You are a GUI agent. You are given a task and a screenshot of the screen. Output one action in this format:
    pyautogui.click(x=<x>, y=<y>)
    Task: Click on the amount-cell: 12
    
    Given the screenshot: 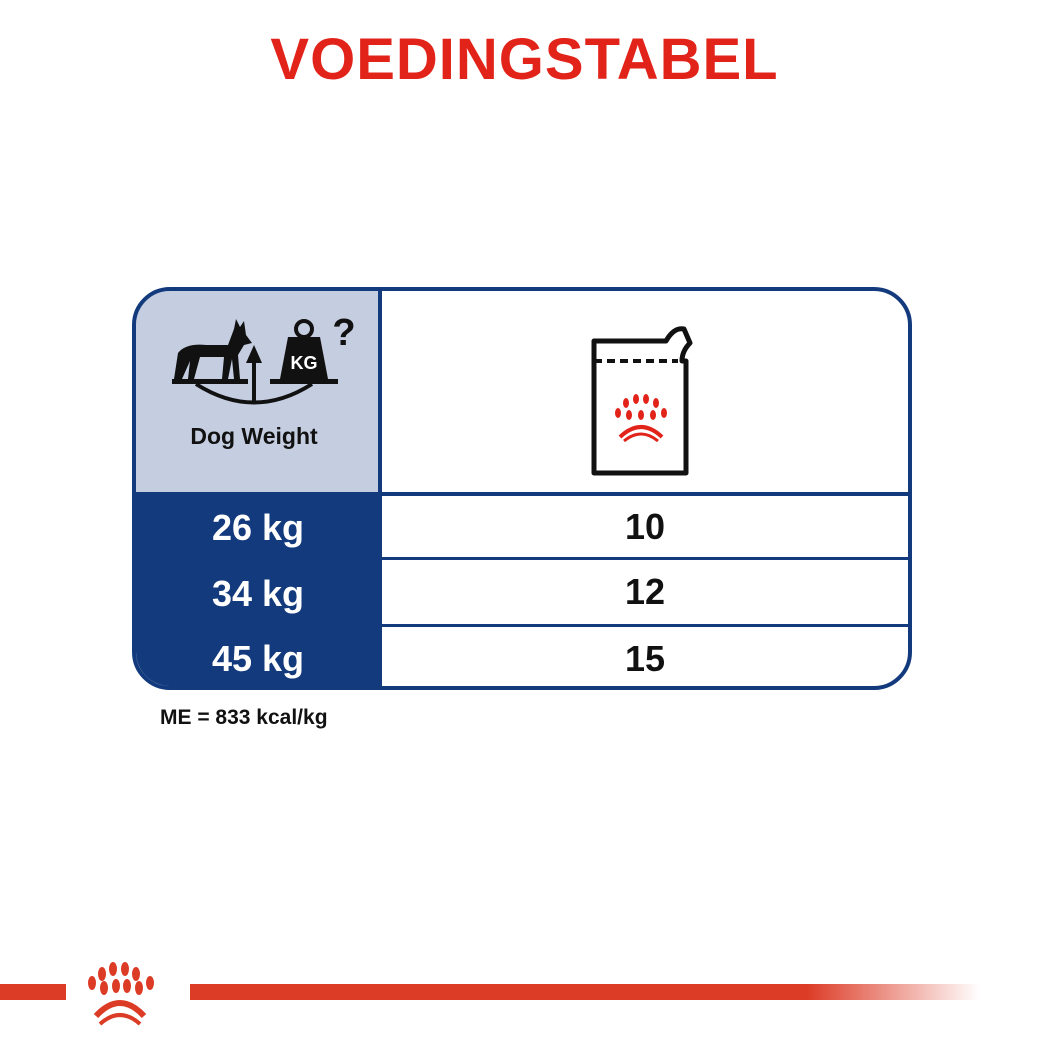 What is the action you would take?
    pyautogui.click(x=645, y=593)
    